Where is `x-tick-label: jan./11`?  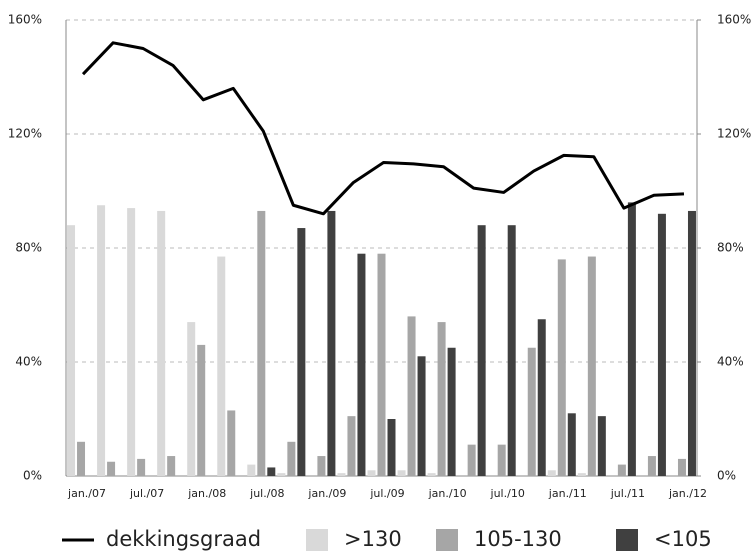
x-tick-label: jan./11 is located at coordinates (567, 493).